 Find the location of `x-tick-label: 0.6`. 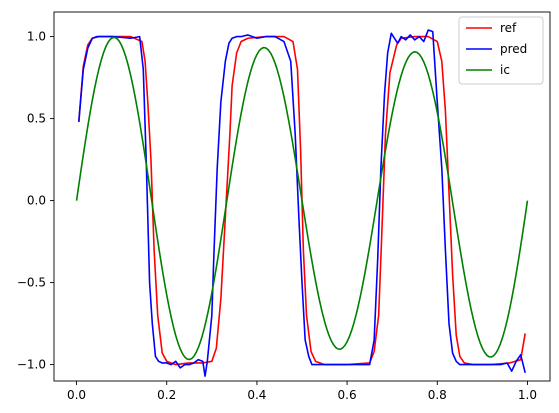

x-tick-label: 0.6 is located at coordinates (347, 395).